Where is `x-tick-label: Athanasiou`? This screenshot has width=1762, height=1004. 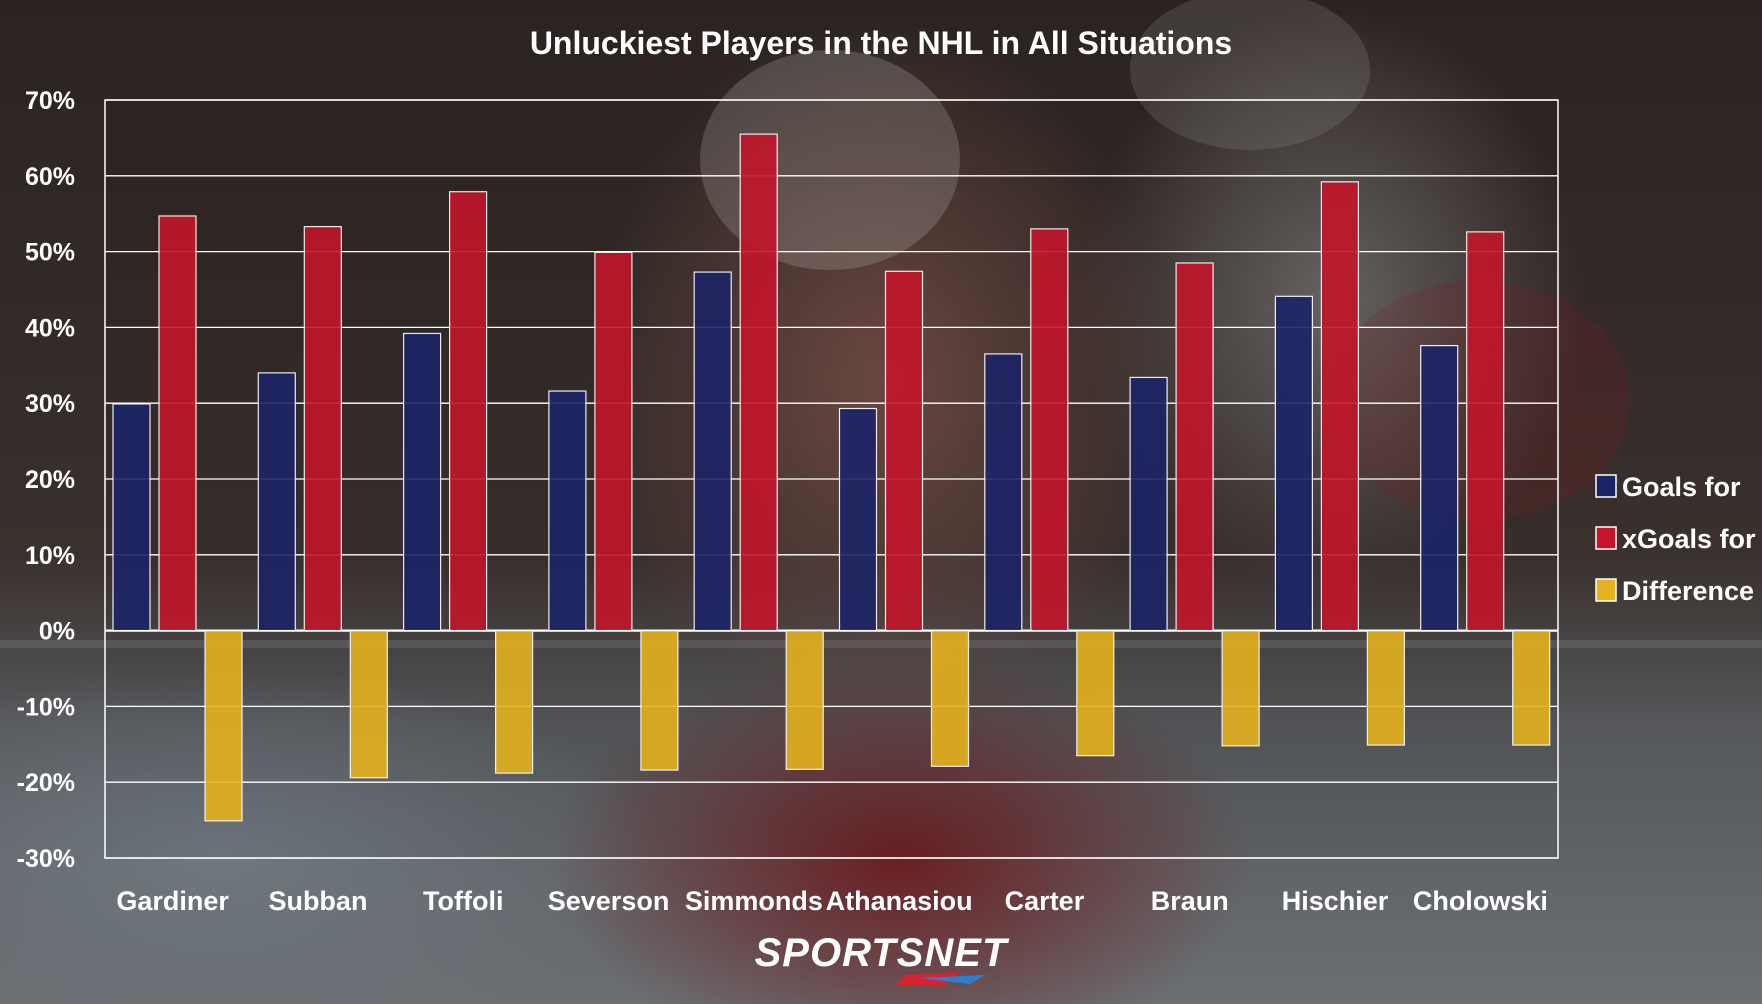 x-tick-label: Athanasiou is located at coordinates (899, 901).